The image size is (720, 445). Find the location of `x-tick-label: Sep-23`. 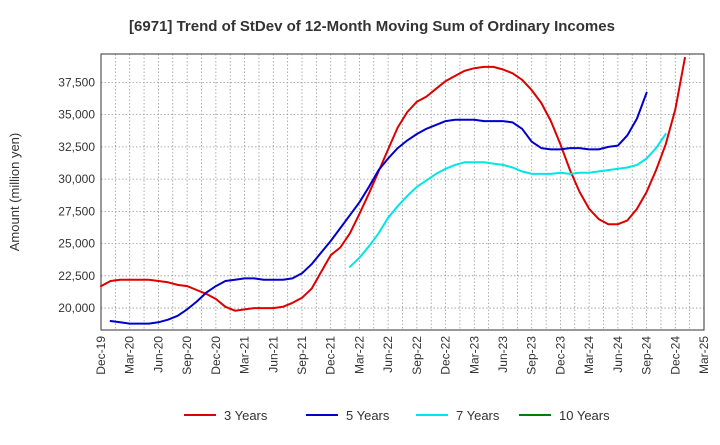

x-tick-label: Sep-23 is located at coordinates (532, 355).